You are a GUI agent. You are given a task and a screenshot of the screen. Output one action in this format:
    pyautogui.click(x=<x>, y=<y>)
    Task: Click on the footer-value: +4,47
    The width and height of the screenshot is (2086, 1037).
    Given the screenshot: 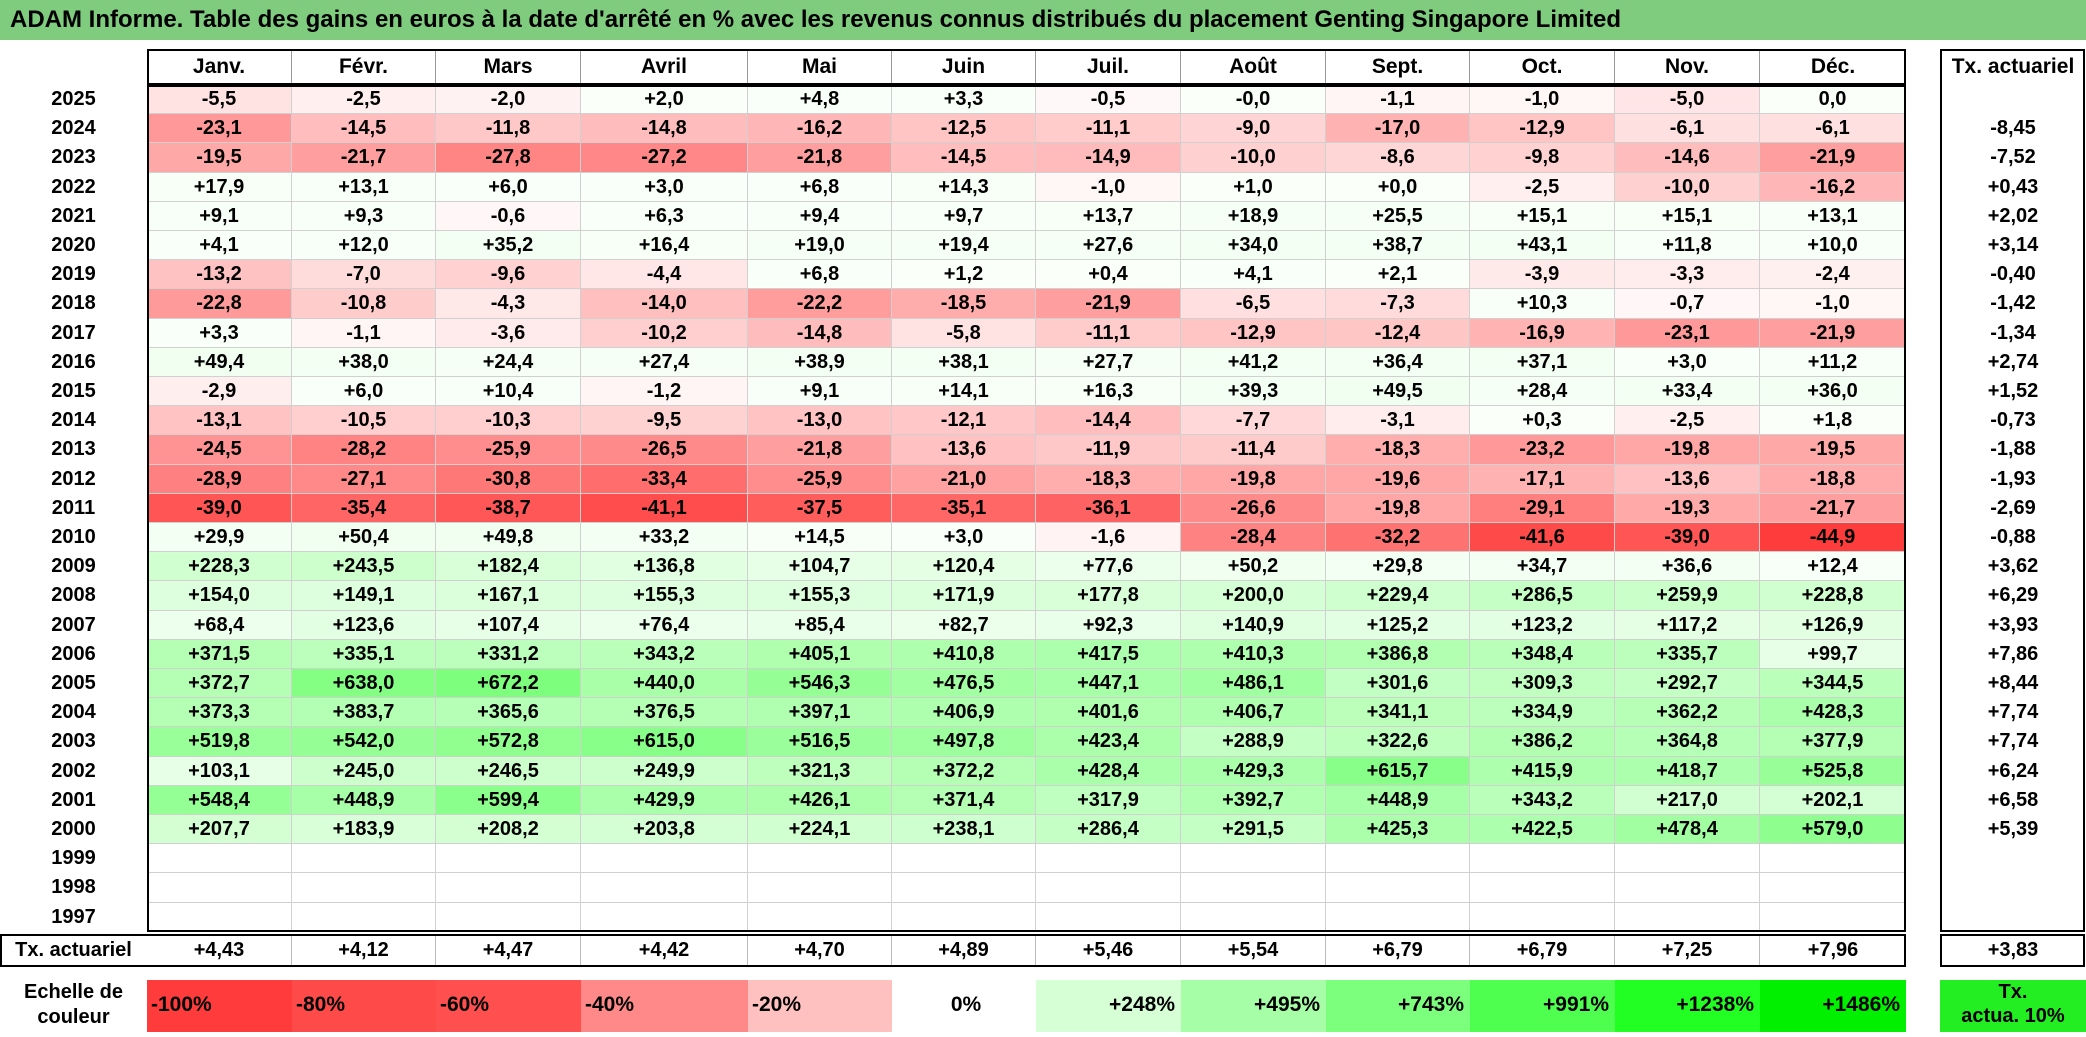 What is the action you would take?
    pyautogui.click(x=508, y=950)
    